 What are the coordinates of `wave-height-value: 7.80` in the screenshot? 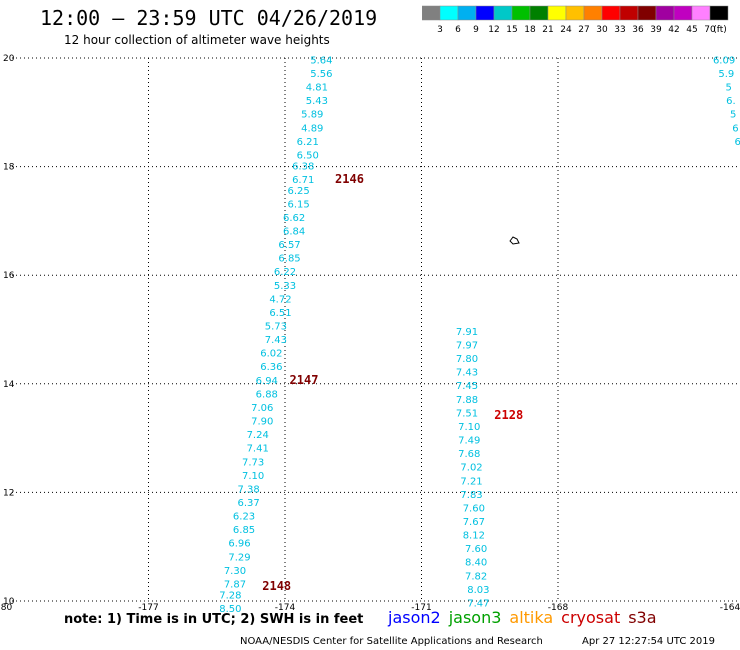 It's located at (467, 359).